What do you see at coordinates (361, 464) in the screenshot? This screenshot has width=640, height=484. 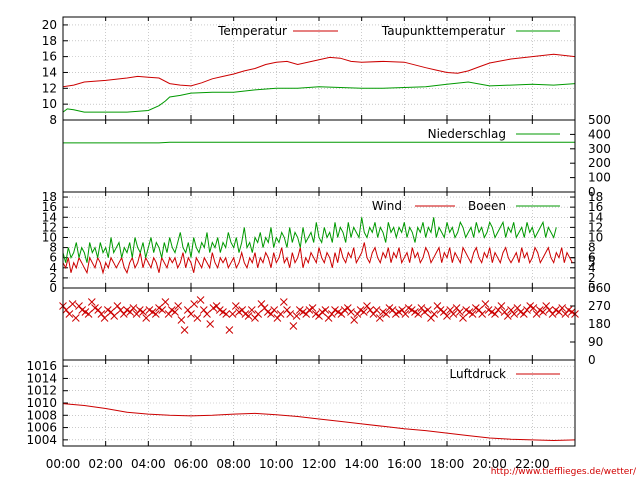 I see `x-tick-label: 14:00` at bounding box center [361, 464].